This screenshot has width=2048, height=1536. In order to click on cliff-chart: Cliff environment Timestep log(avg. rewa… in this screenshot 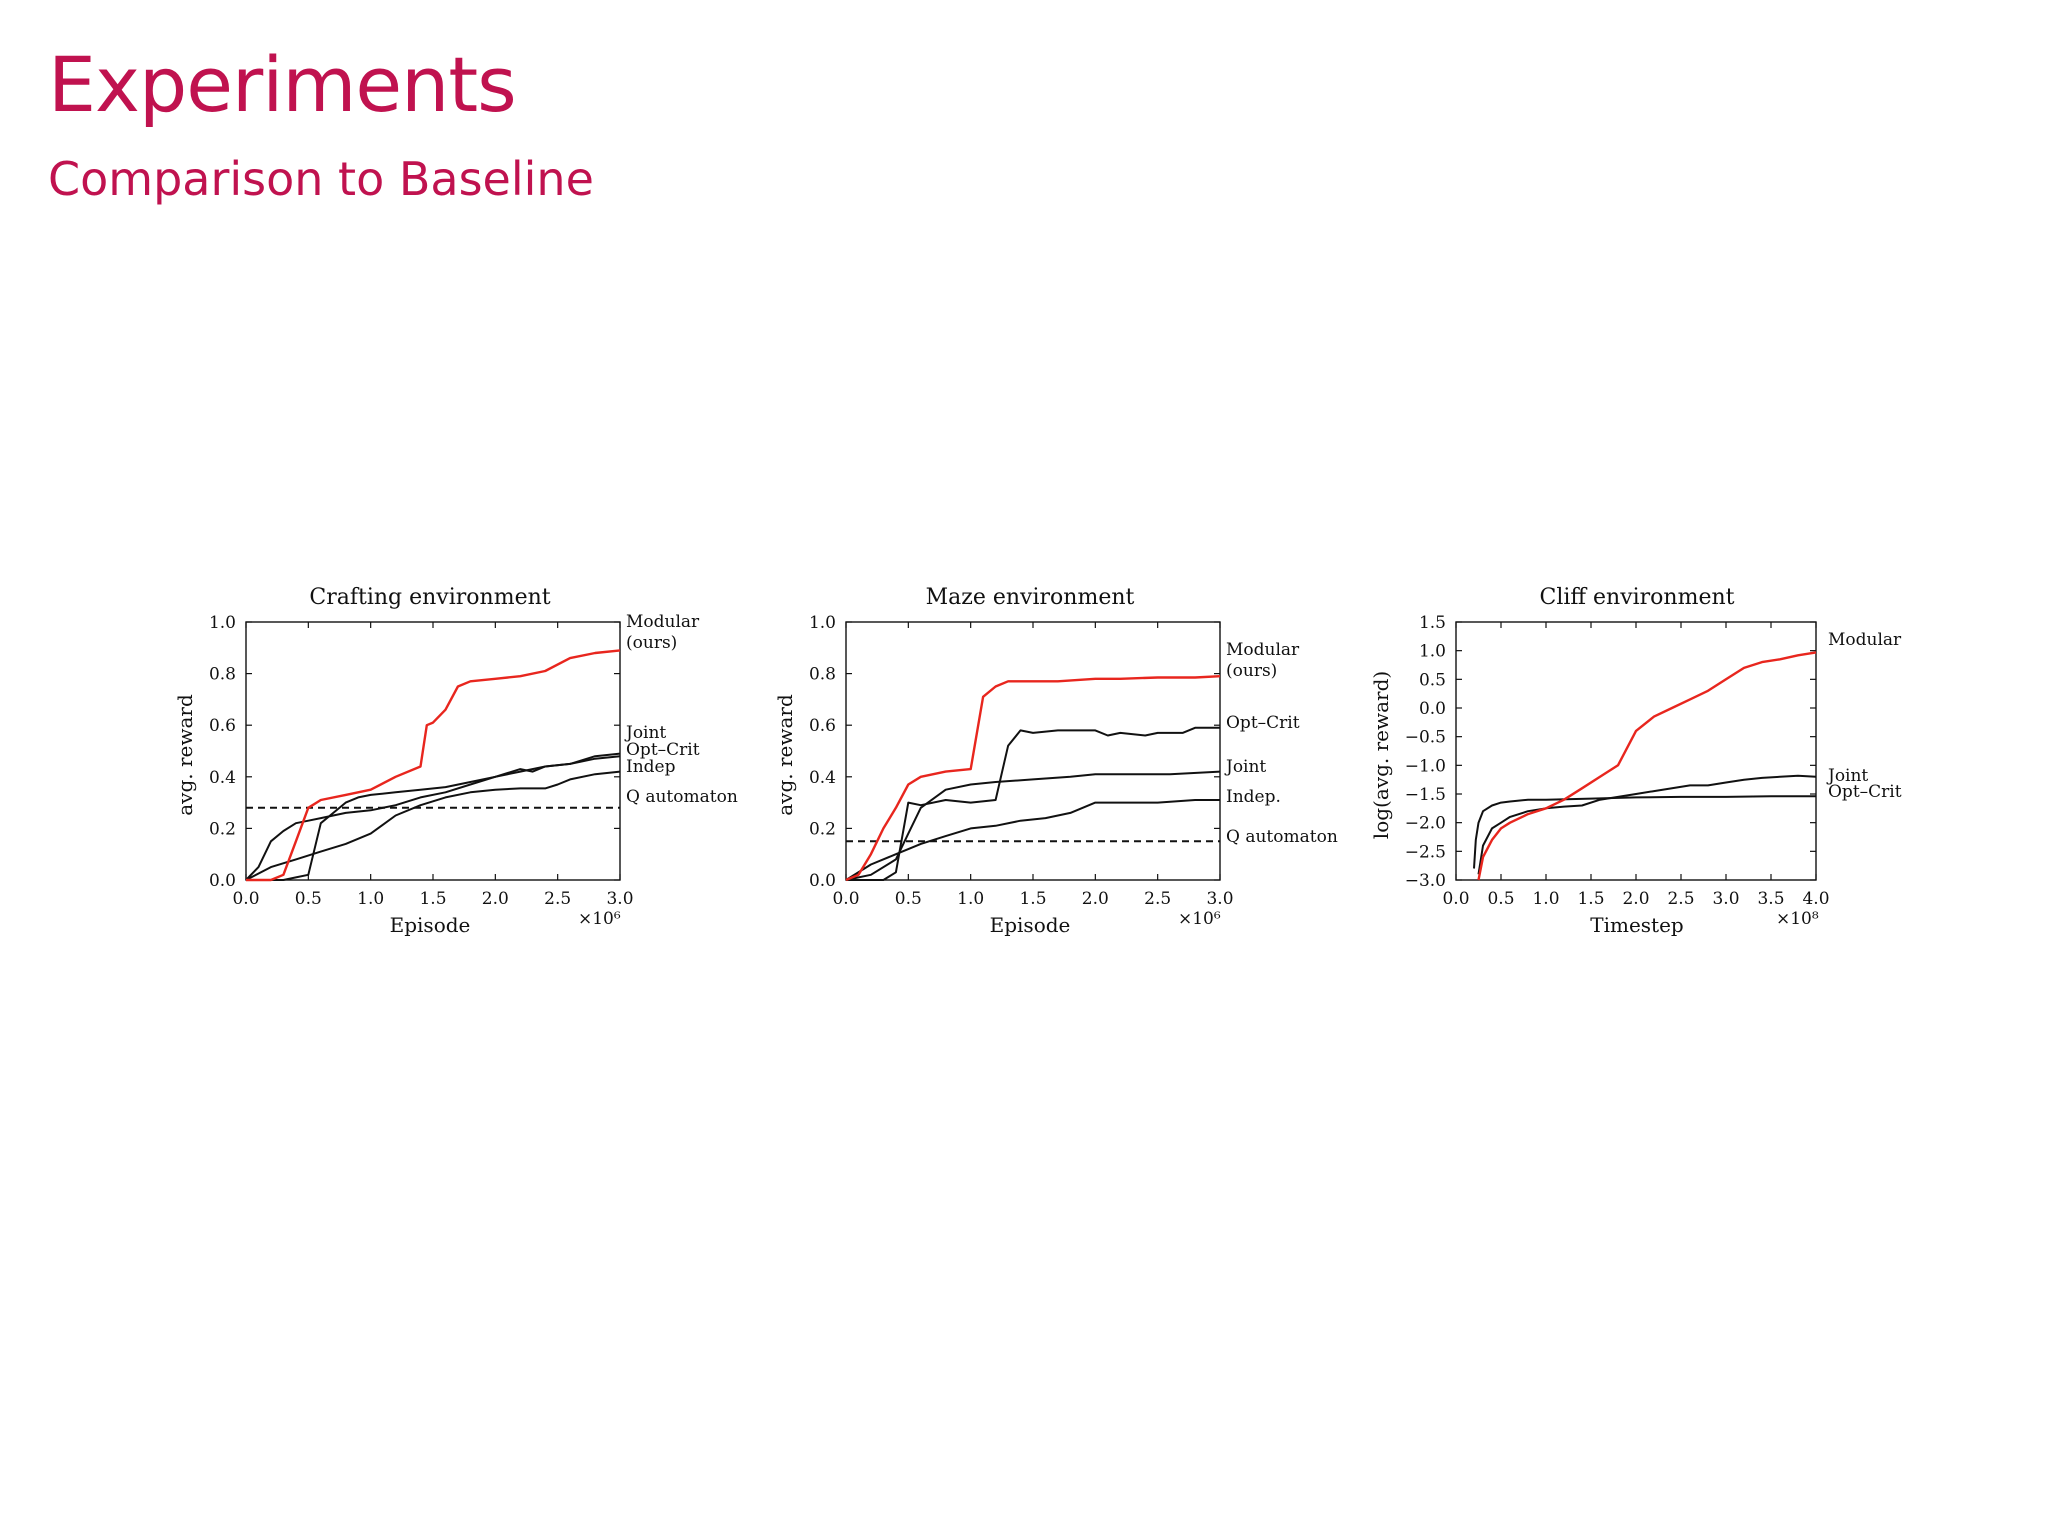, I will do `click(1635, 761)`.